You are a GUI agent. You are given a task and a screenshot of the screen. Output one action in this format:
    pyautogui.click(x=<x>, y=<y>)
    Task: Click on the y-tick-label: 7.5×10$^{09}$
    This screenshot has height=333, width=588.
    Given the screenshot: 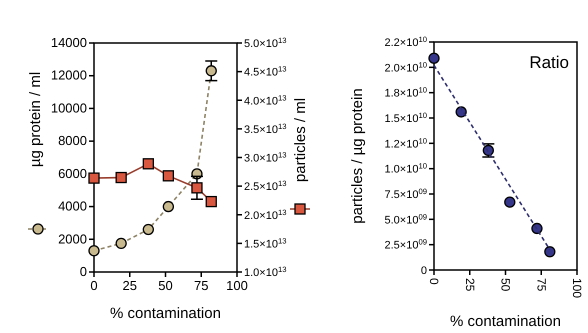 What is the action you would take?
    pyautogui.click(x=405, y=193)
    